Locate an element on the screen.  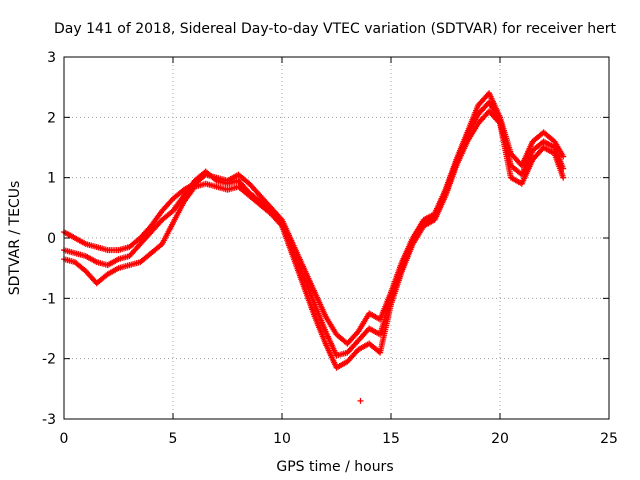
y-tick-label: -1 is located at coordinates (49, 299).